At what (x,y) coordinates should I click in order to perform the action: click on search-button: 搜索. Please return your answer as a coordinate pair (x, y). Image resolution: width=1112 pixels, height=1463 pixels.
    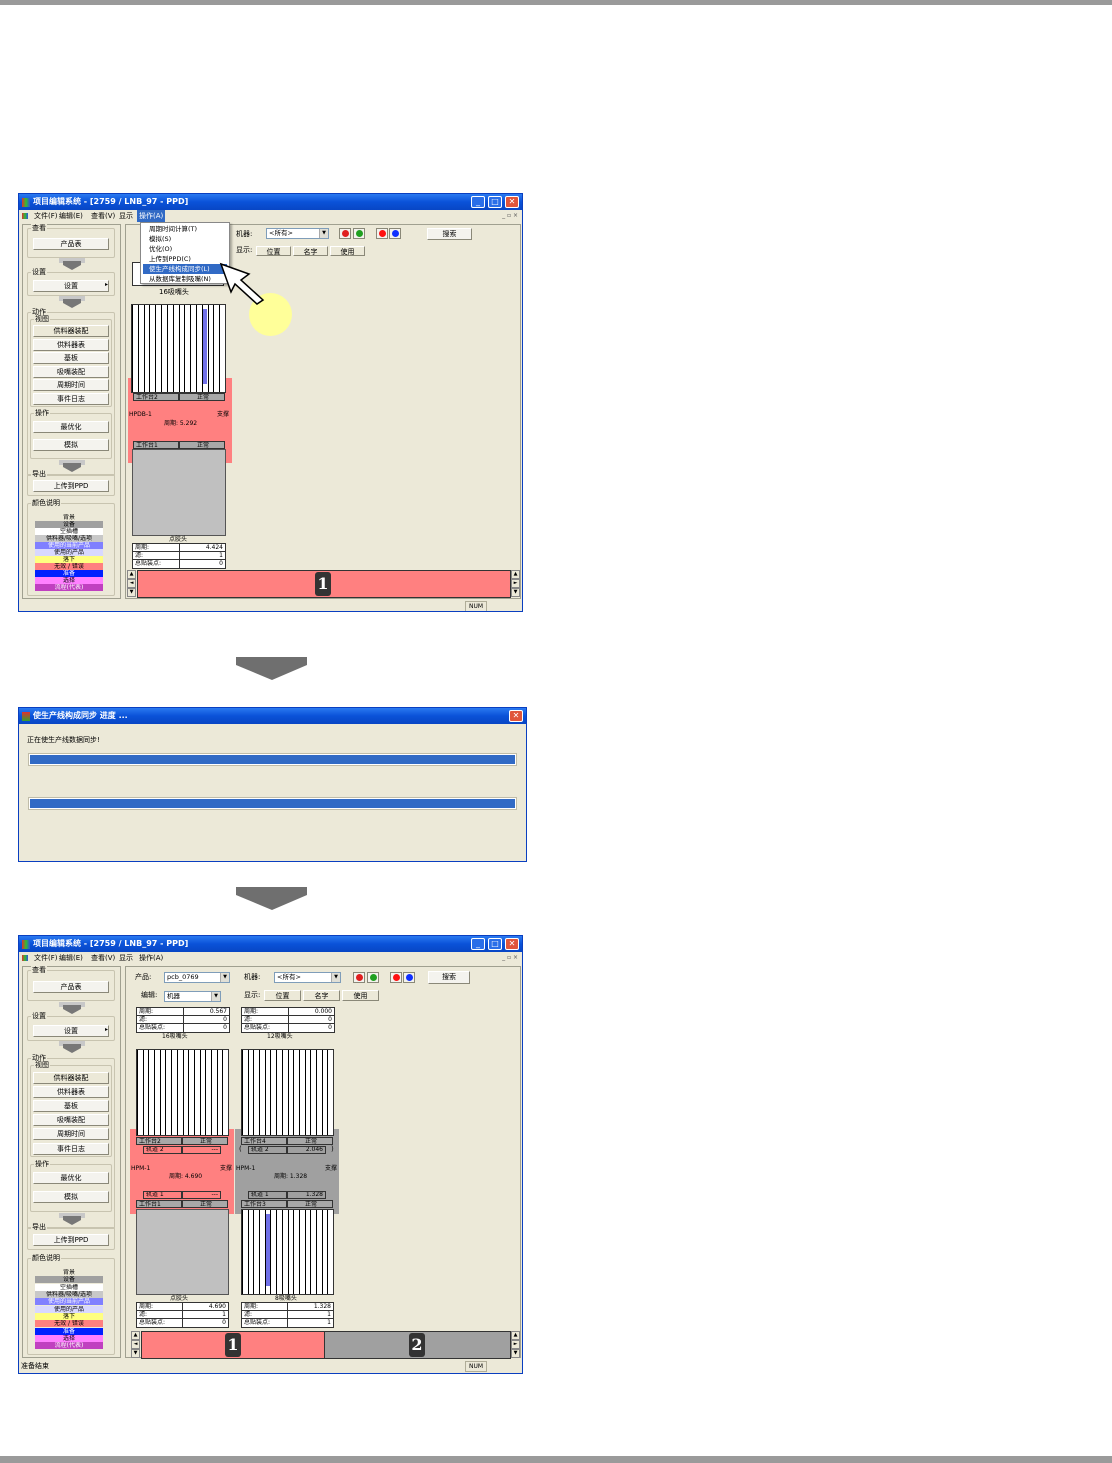
    Looking at the image, I should click on (449, 977).